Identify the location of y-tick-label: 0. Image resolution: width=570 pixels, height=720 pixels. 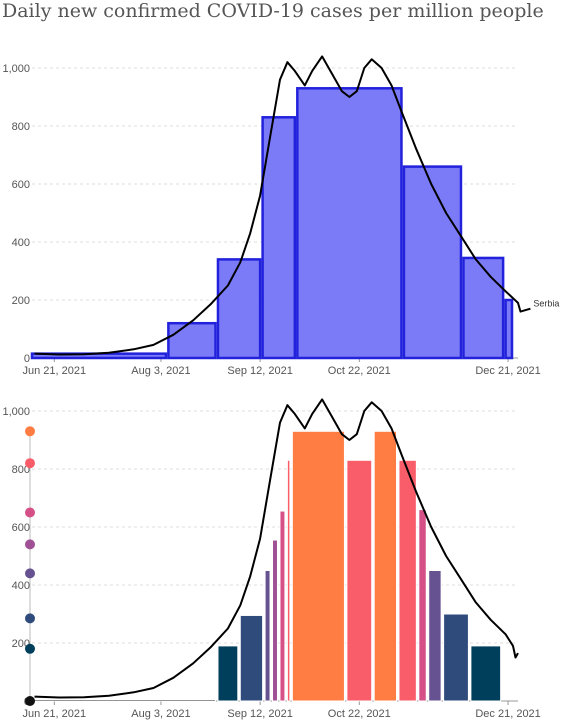
(27, 359).